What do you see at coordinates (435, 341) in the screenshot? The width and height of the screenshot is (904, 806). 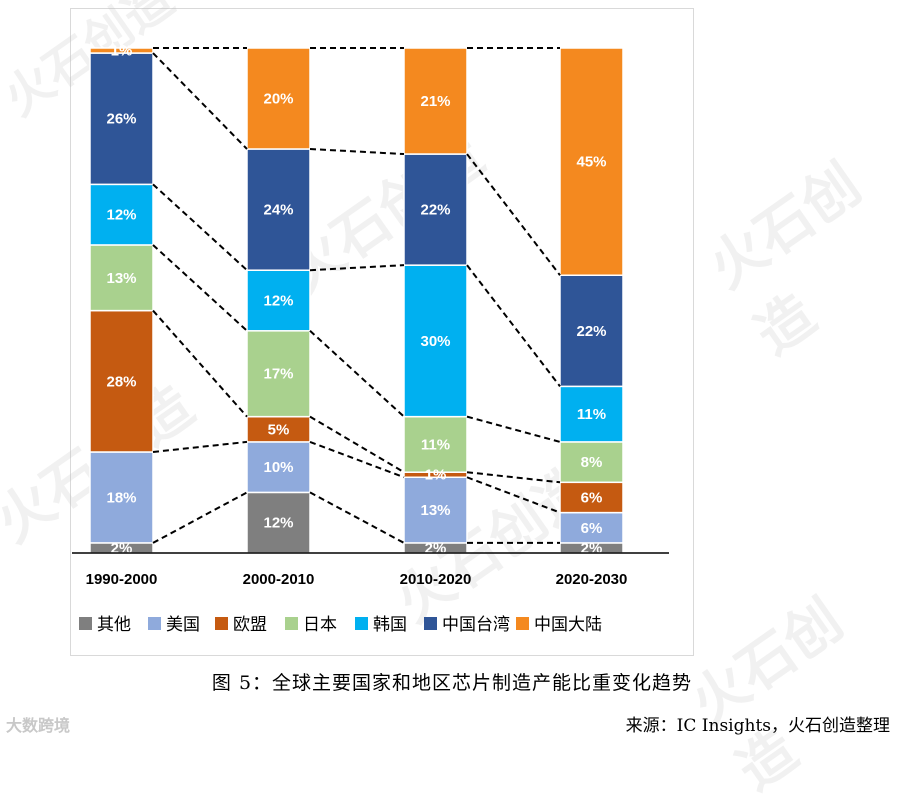 I see `data-label: 30%` at bounding box center [435, 341].